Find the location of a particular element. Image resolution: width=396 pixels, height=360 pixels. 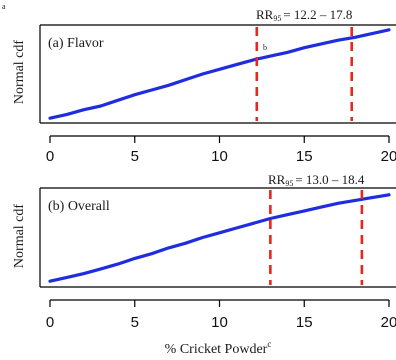

panel-b-x-tick-label-5: 5 is located at coordinates (135, 322).